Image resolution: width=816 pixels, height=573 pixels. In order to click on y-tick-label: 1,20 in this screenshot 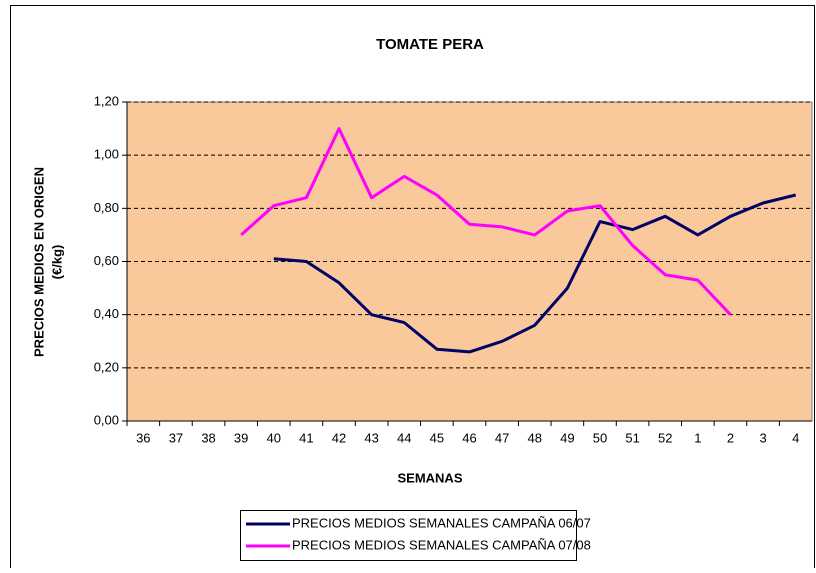, I will do `click(106, 100)`.